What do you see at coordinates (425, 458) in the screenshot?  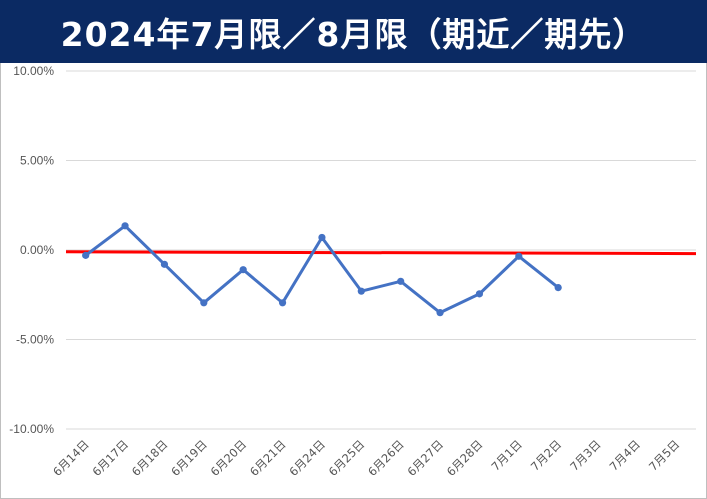 I see `x-tick-label: 6月27日` at bounding box center [425, 458].